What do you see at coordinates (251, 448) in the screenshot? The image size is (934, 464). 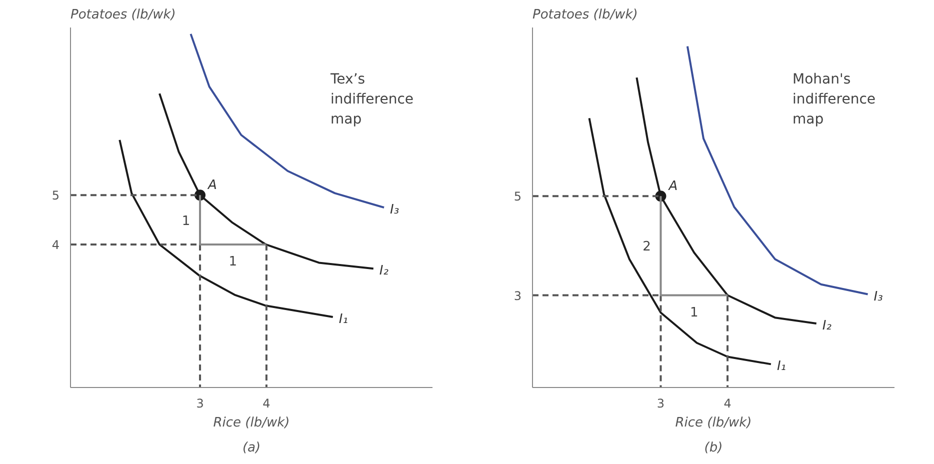 I see `text: (a)` at bounding box center [251, 448].